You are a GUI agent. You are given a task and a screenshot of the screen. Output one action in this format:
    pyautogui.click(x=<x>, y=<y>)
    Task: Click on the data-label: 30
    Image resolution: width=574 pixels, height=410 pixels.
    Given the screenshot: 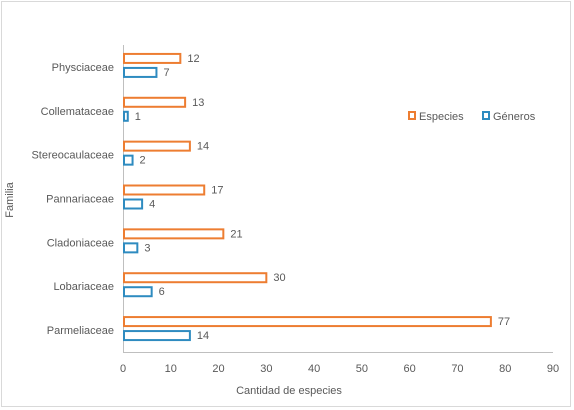 What is the action you would take?
    pyautogui.click(x=279, y=278)
    